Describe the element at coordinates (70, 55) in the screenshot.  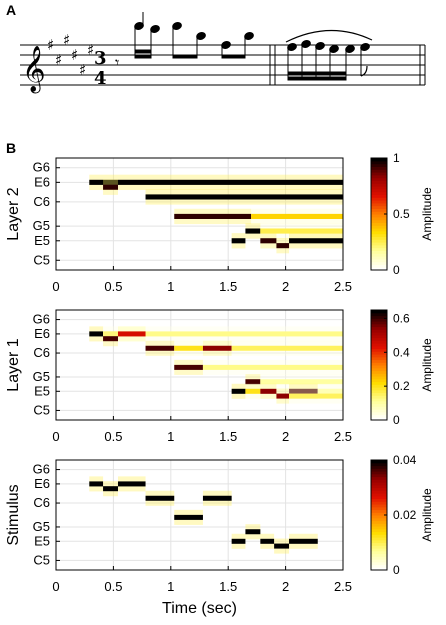
I see `key-signature: ♯ ♯ ♯ ♯ ♯ ♯` at that location.